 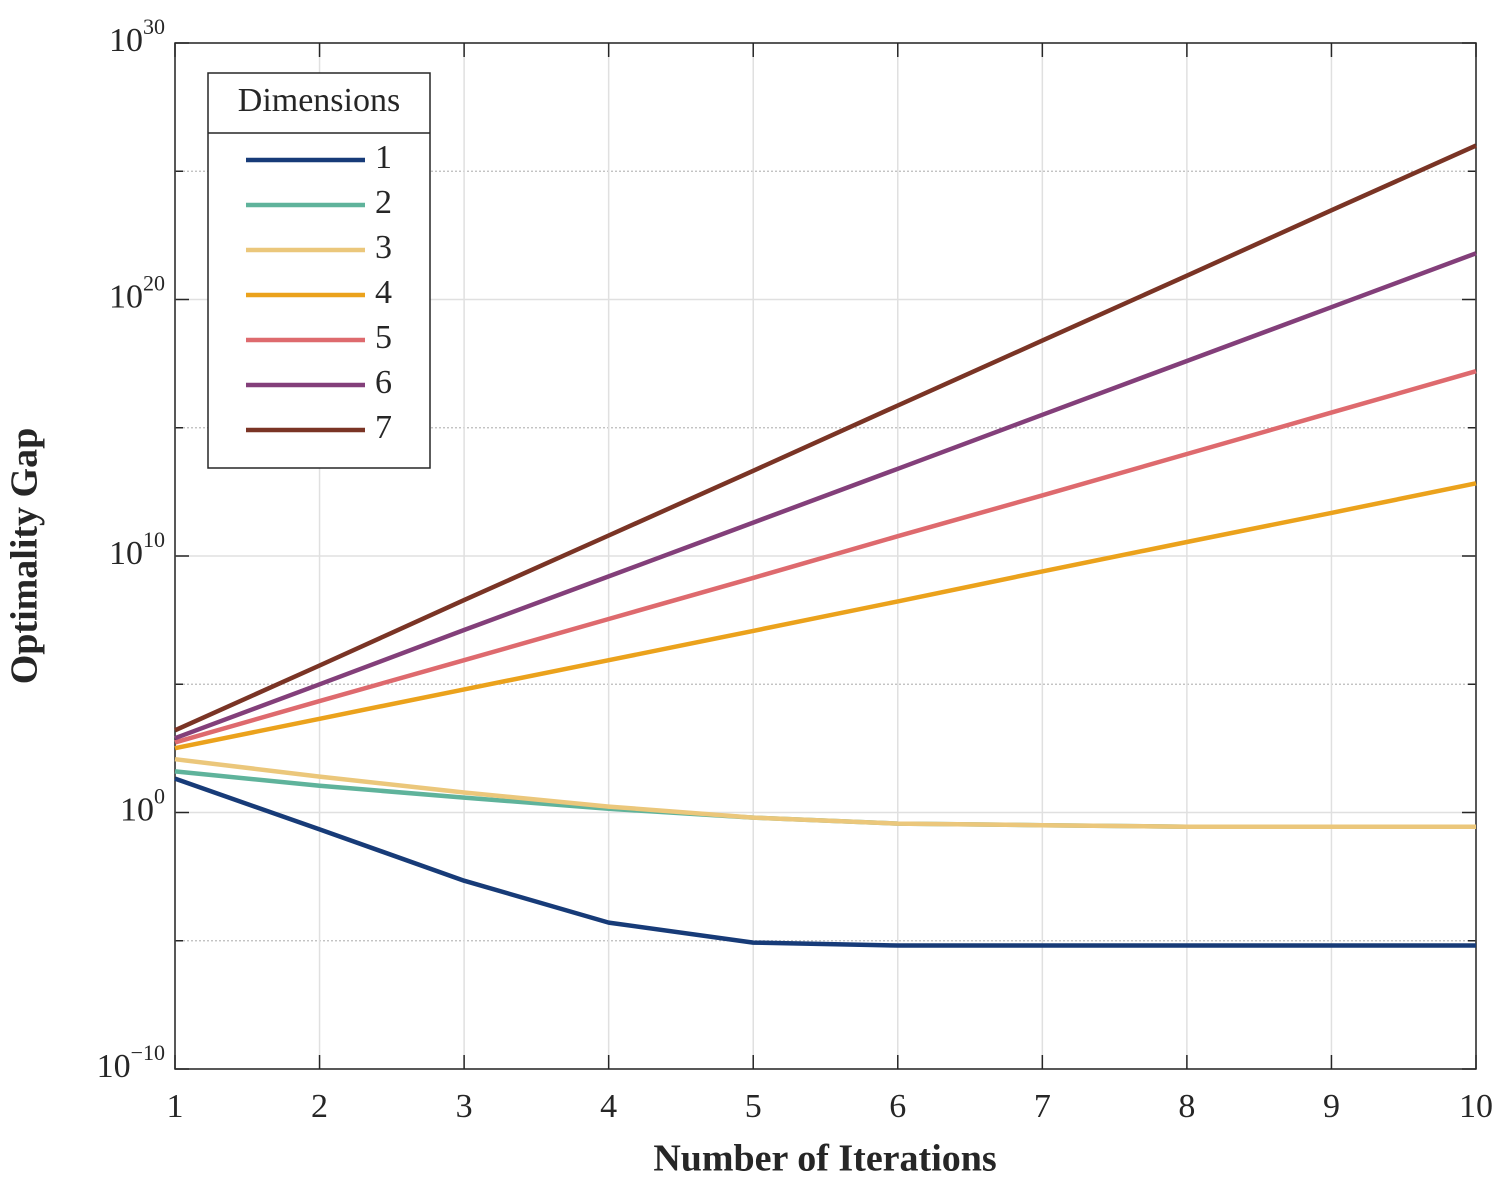 What do you see at coordinates (383, 202) in the screenshot?
I see `legend-label: 2` at bounding box center [383, 202].